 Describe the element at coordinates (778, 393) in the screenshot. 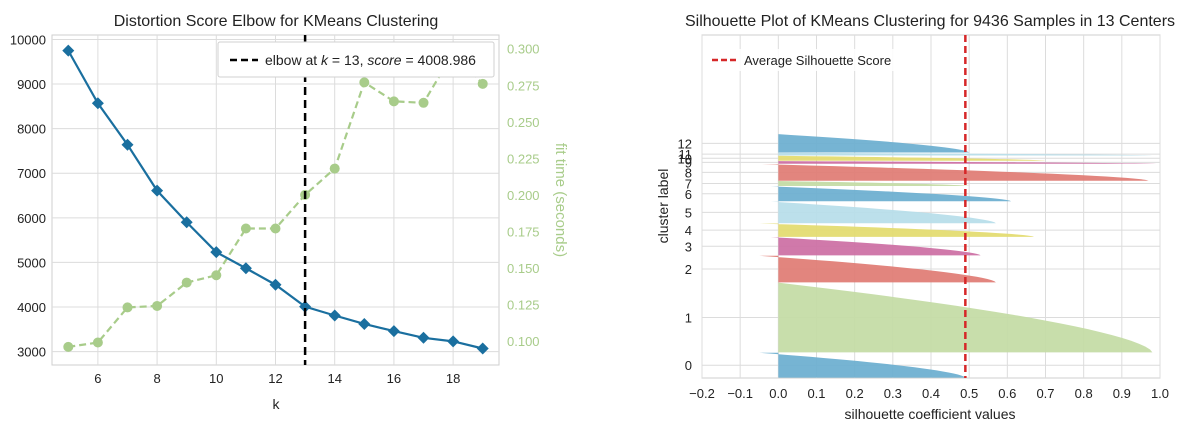

I see `silhouette-x-tick-label: 0.0` at that location.